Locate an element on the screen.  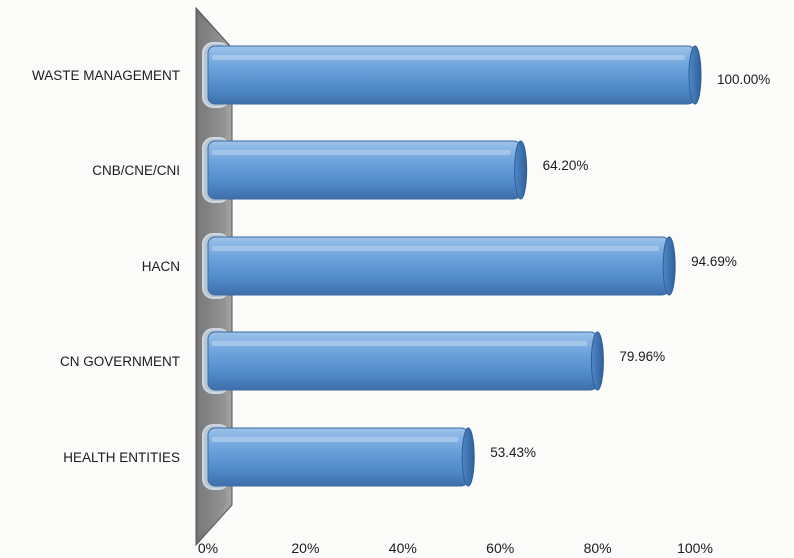
data-label: 79.96% is located at coordinates (642, 356).